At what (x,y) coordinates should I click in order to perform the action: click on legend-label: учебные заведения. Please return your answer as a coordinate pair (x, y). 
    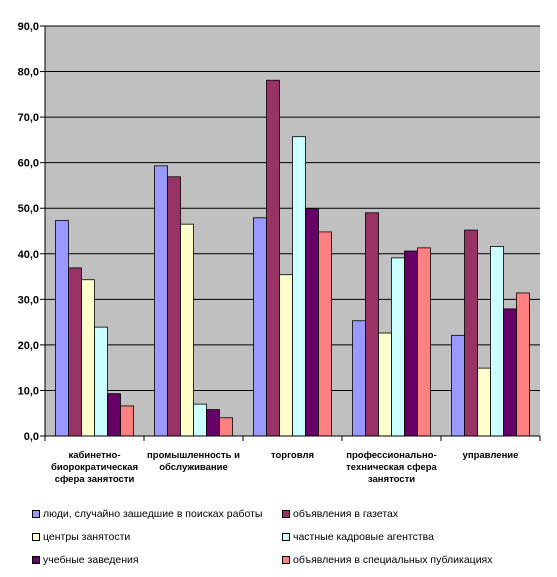
    Looking at the image, I should click on (91, 559).